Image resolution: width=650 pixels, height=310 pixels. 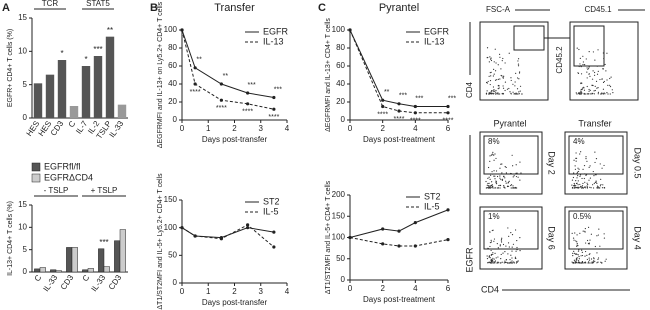 What do you see at coordinates (399, 139) in the screenshot?
I see `x-axis-label: Days post-treatment` at bounding box center [399, 139].